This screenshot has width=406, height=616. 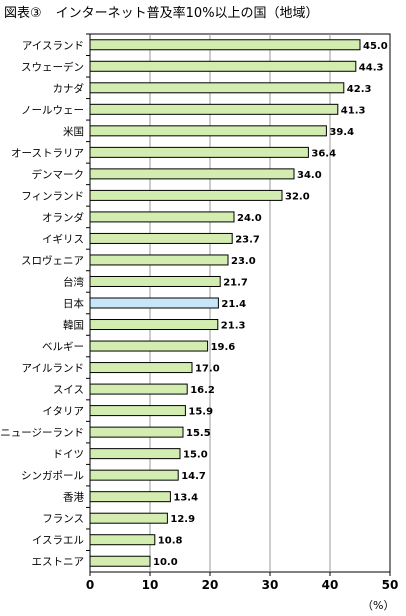 I want to click on category-label: デンマーク, so click(x=58, y=174).